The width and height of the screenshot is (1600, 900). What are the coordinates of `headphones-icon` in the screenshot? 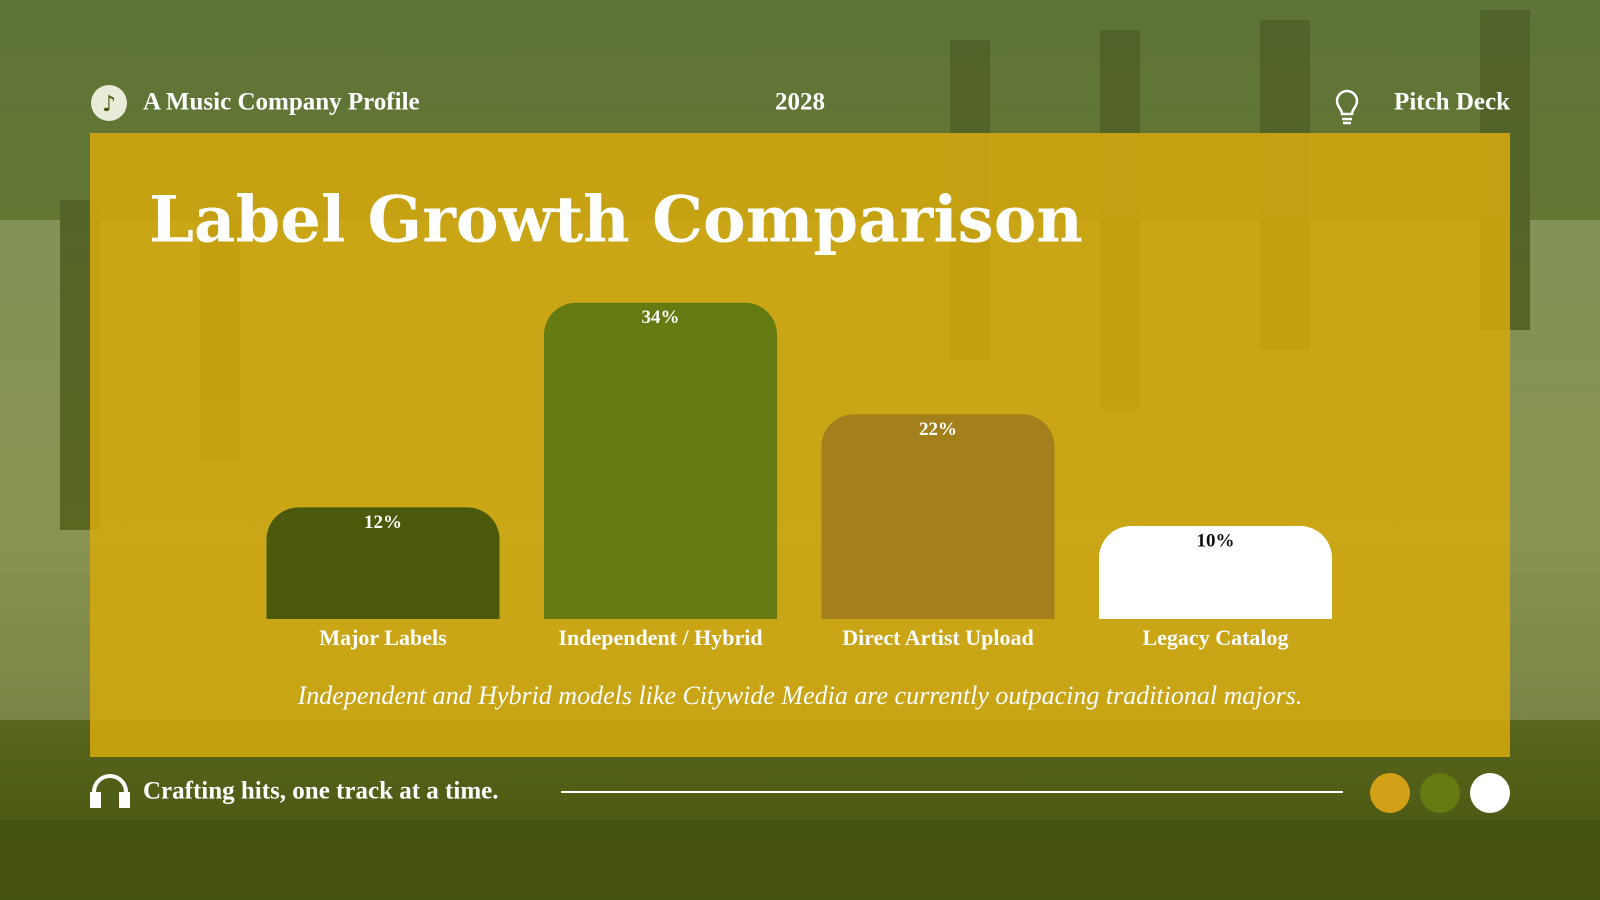 It's located at (110, 791).